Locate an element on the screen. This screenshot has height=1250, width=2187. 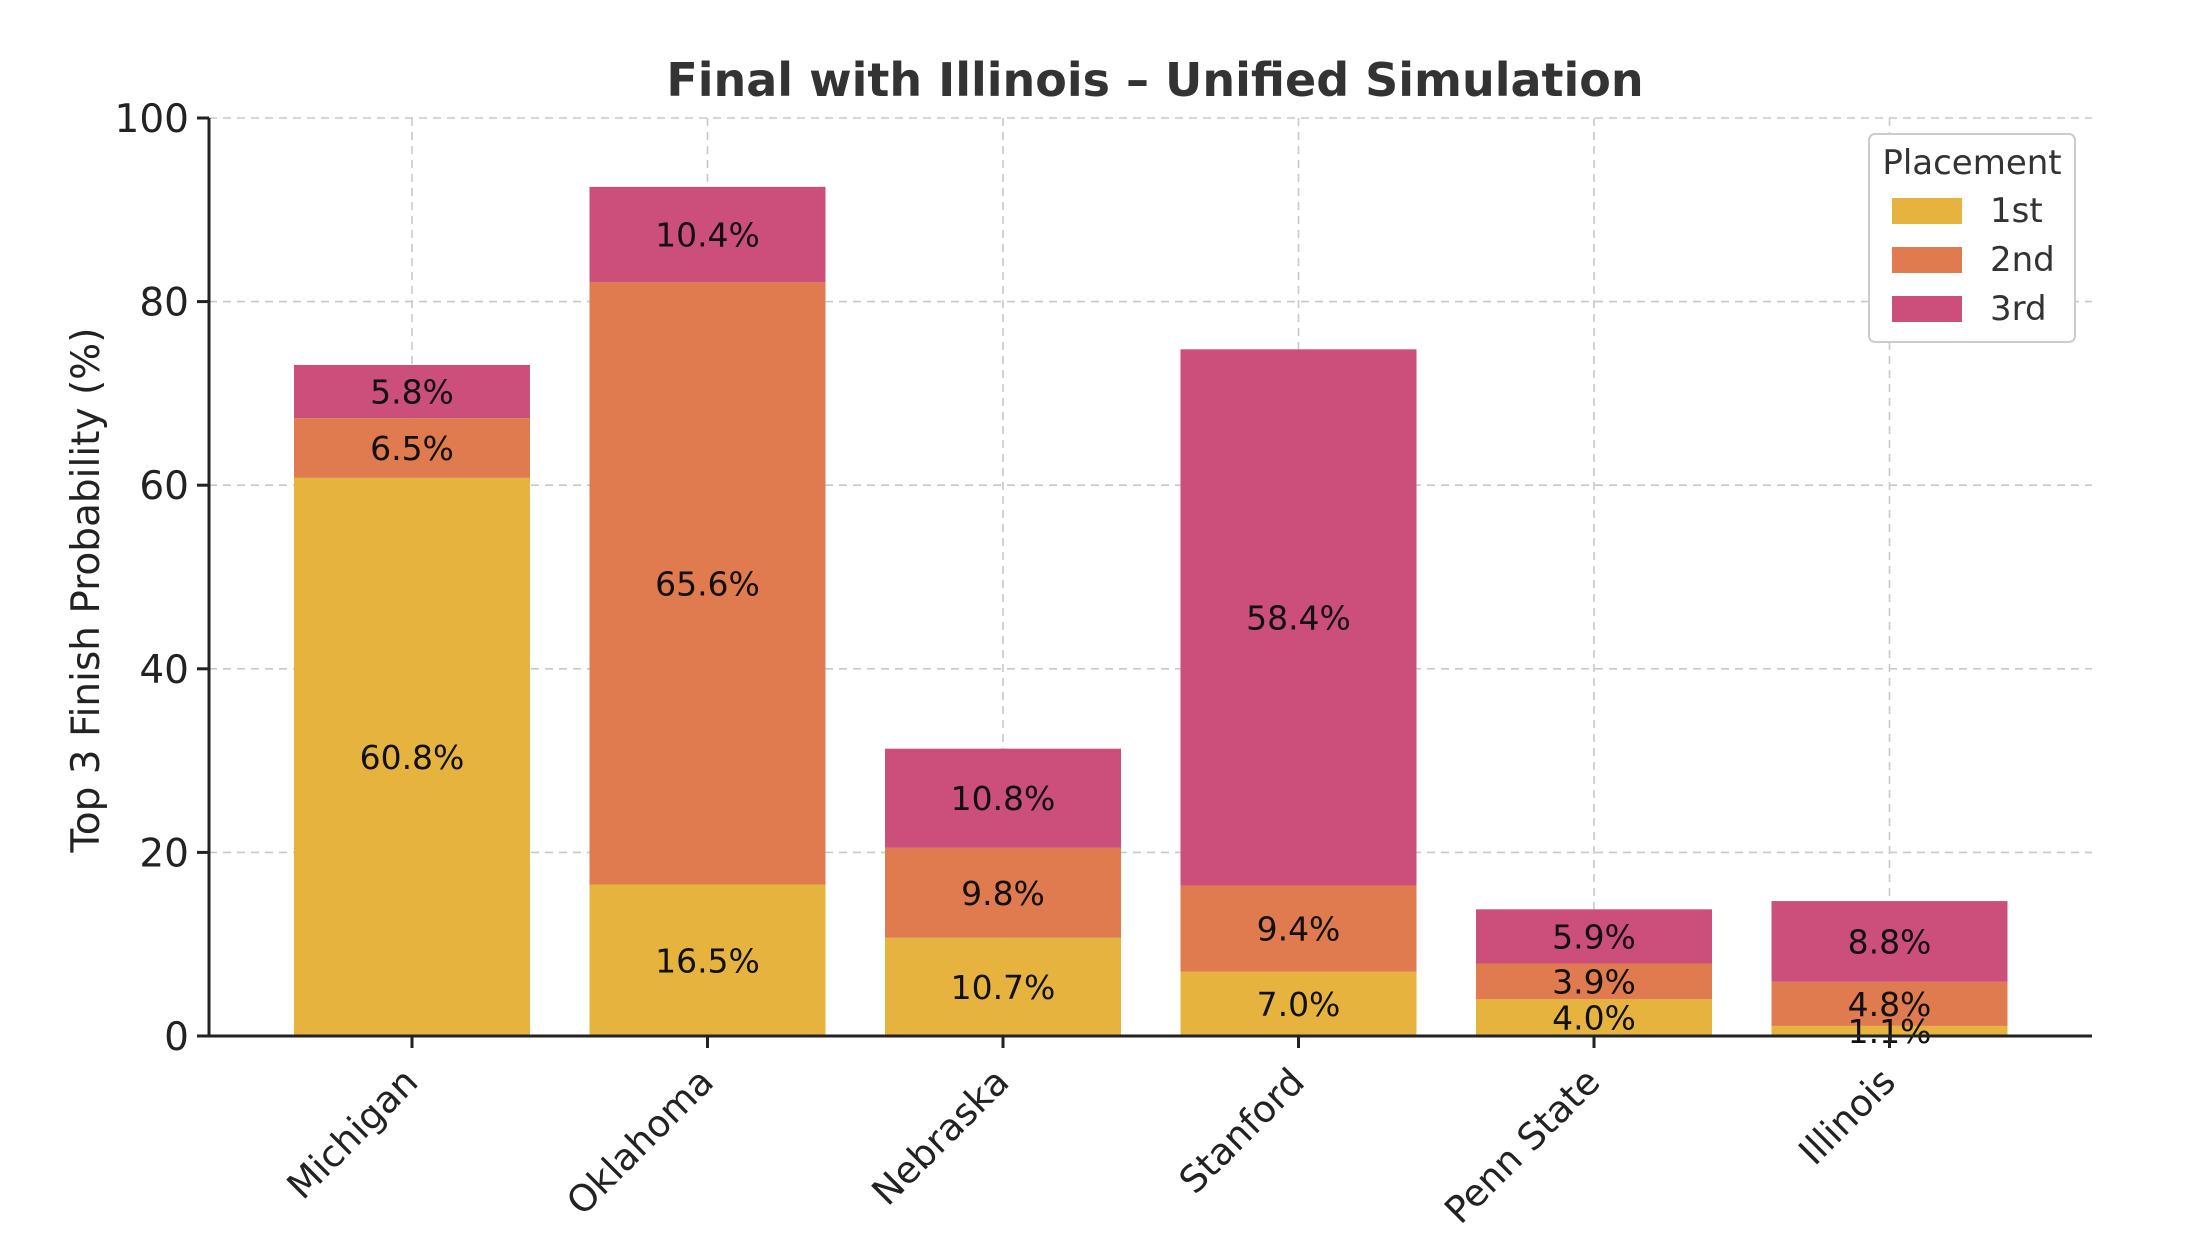
value-label: 65.6% is located at coordinates (707, 583).